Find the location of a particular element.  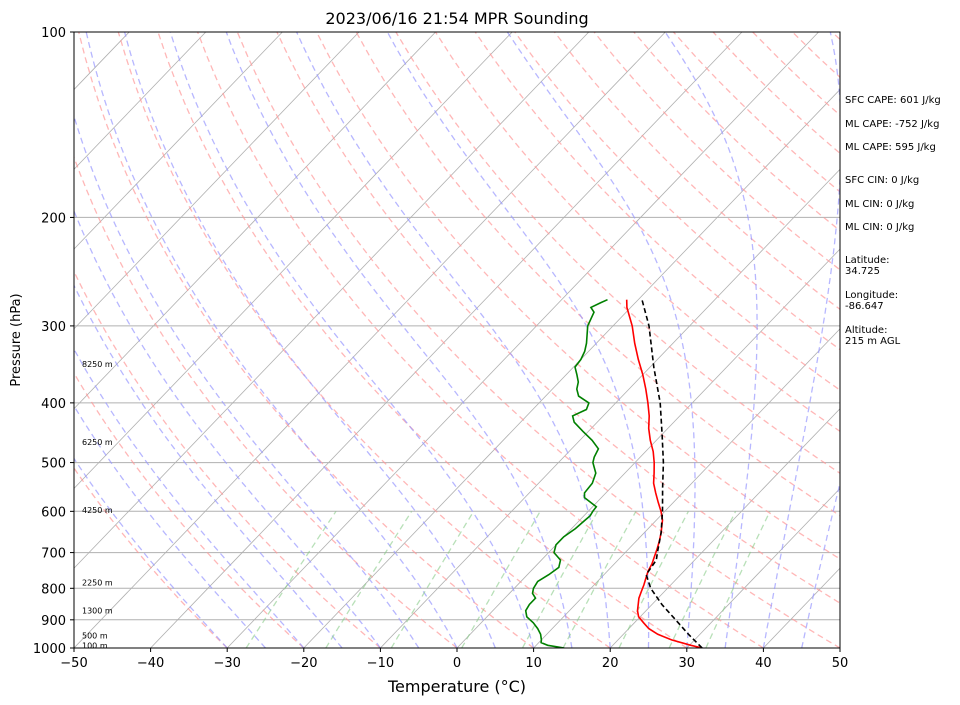

ml-cin-text-2: ML CIN: 0 J/kg is located at coordinates (880, 227).